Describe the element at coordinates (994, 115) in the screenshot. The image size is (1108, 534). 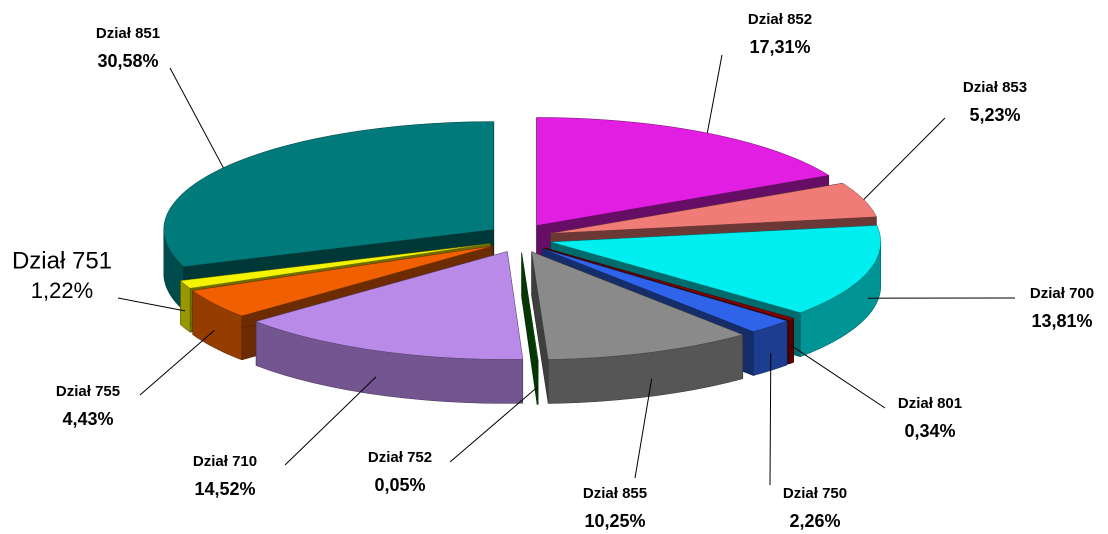
I see `slice-percent: 5,23%` at that location.